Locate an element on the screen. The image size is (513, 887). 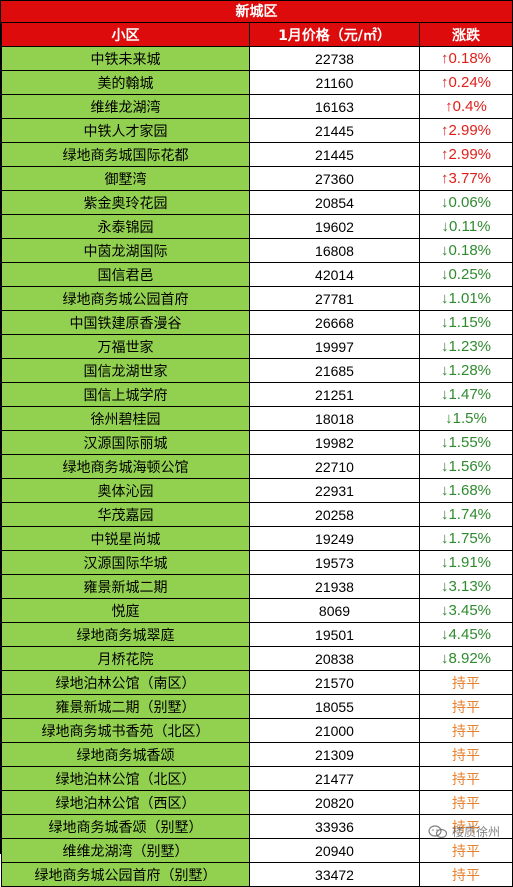
table-row: 绿地商务城公园首府（别墅） 33472 持平 is located at coordinates (257, 874).